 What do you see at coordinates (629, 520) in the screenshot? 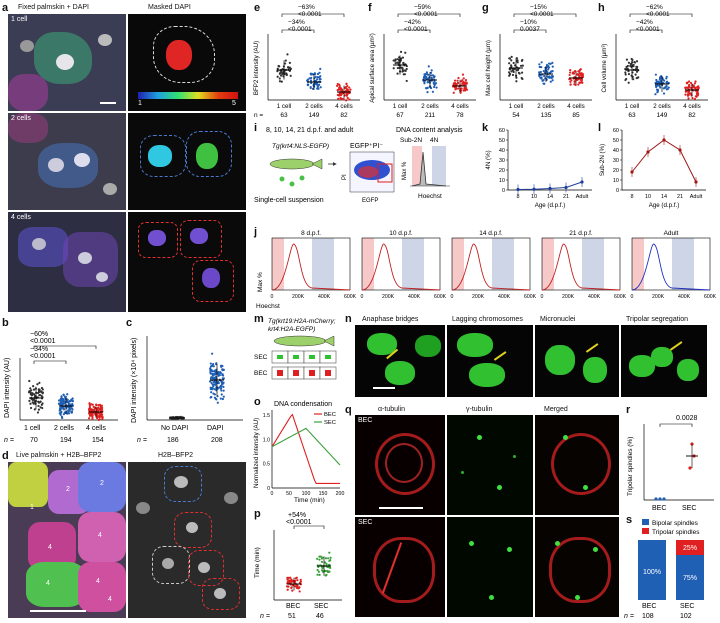
I see `panel-label-s: s` at bounding box center [629, 520].